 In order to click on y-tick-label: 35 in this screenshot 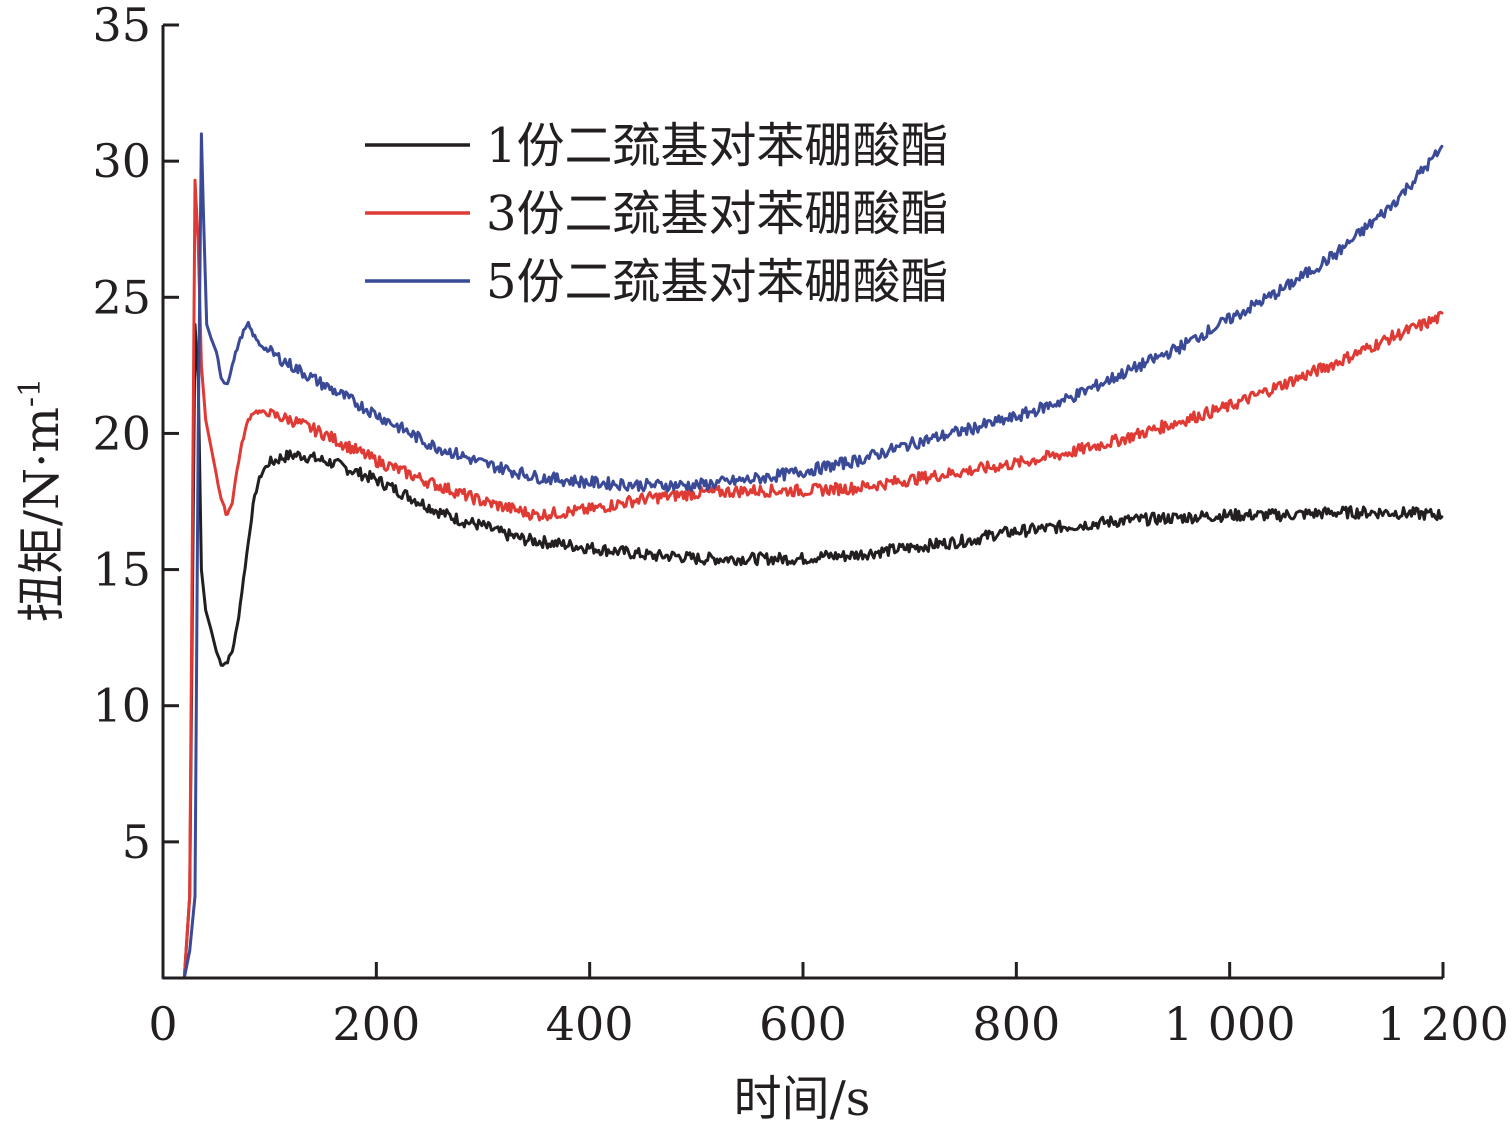, I will do `click(121, 26)`.